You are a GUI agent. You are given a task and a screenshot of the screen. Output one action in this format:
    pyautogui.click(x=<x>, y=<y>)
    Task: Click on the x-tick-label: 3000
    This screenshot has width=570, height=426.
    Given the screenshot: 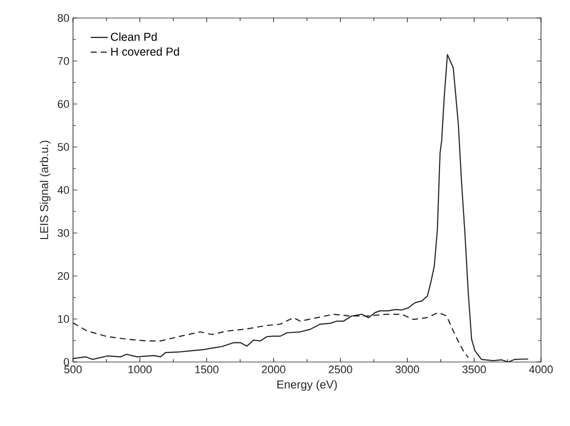 What is the action you would take?
    pyautogui.click(x=408, y=370)
    